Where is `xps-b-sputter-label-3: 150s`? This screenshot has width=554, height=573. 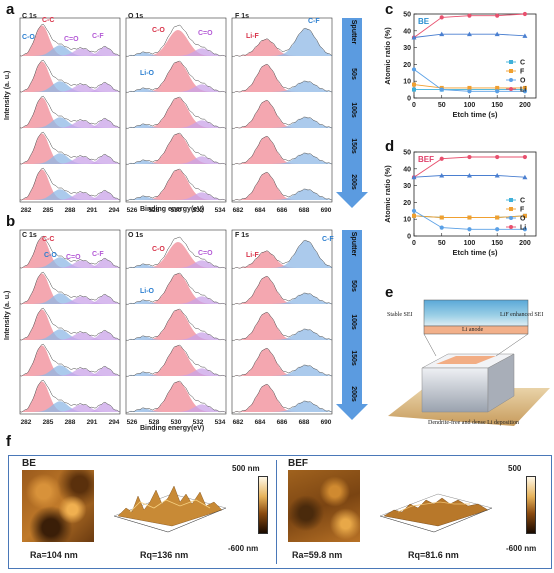 xps-b-sputter-label-3: 150s is located at coordinates (353, 358).